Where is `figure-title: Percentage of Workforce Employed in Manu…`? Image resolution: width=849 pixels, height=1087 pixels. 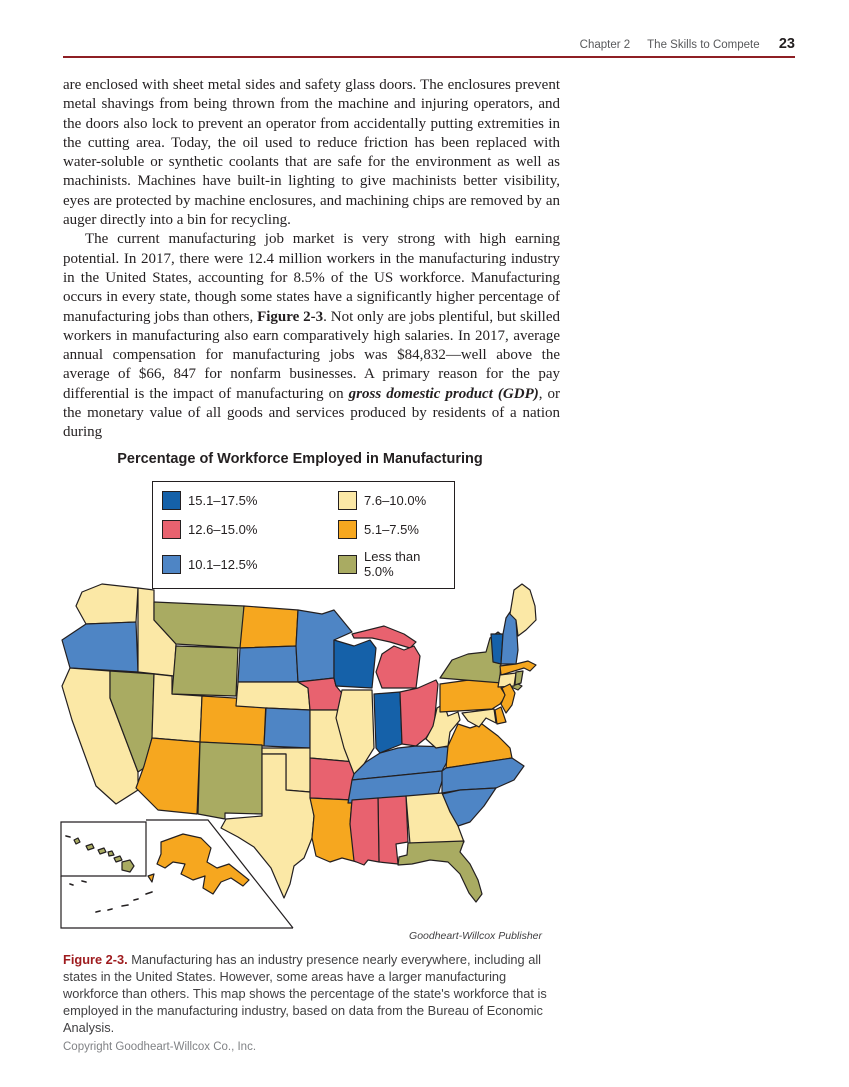
figure-title: Percentage of Workforce Employed in Manu… is located at coordinates (300, 459).